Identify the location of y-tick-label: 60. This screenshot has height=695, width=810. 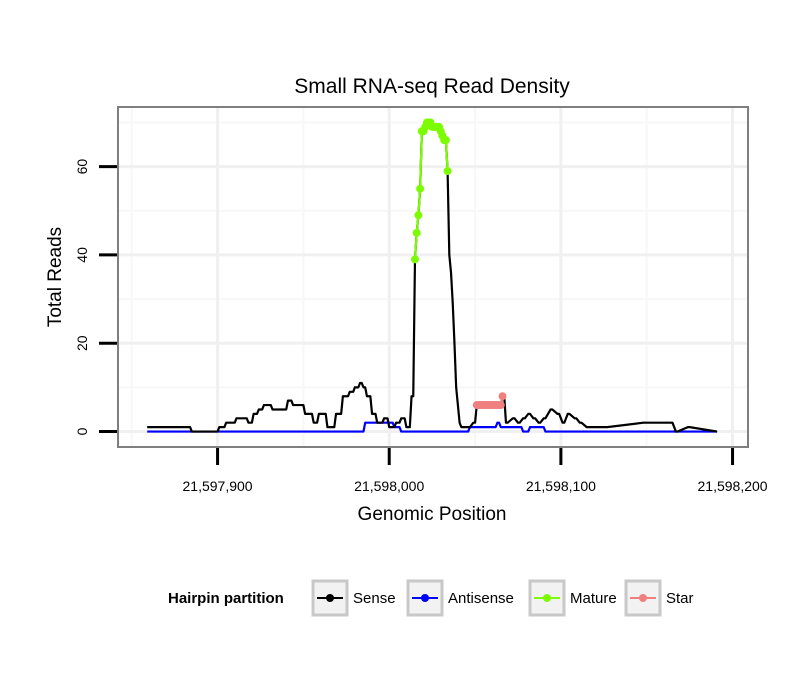
(82, 167).